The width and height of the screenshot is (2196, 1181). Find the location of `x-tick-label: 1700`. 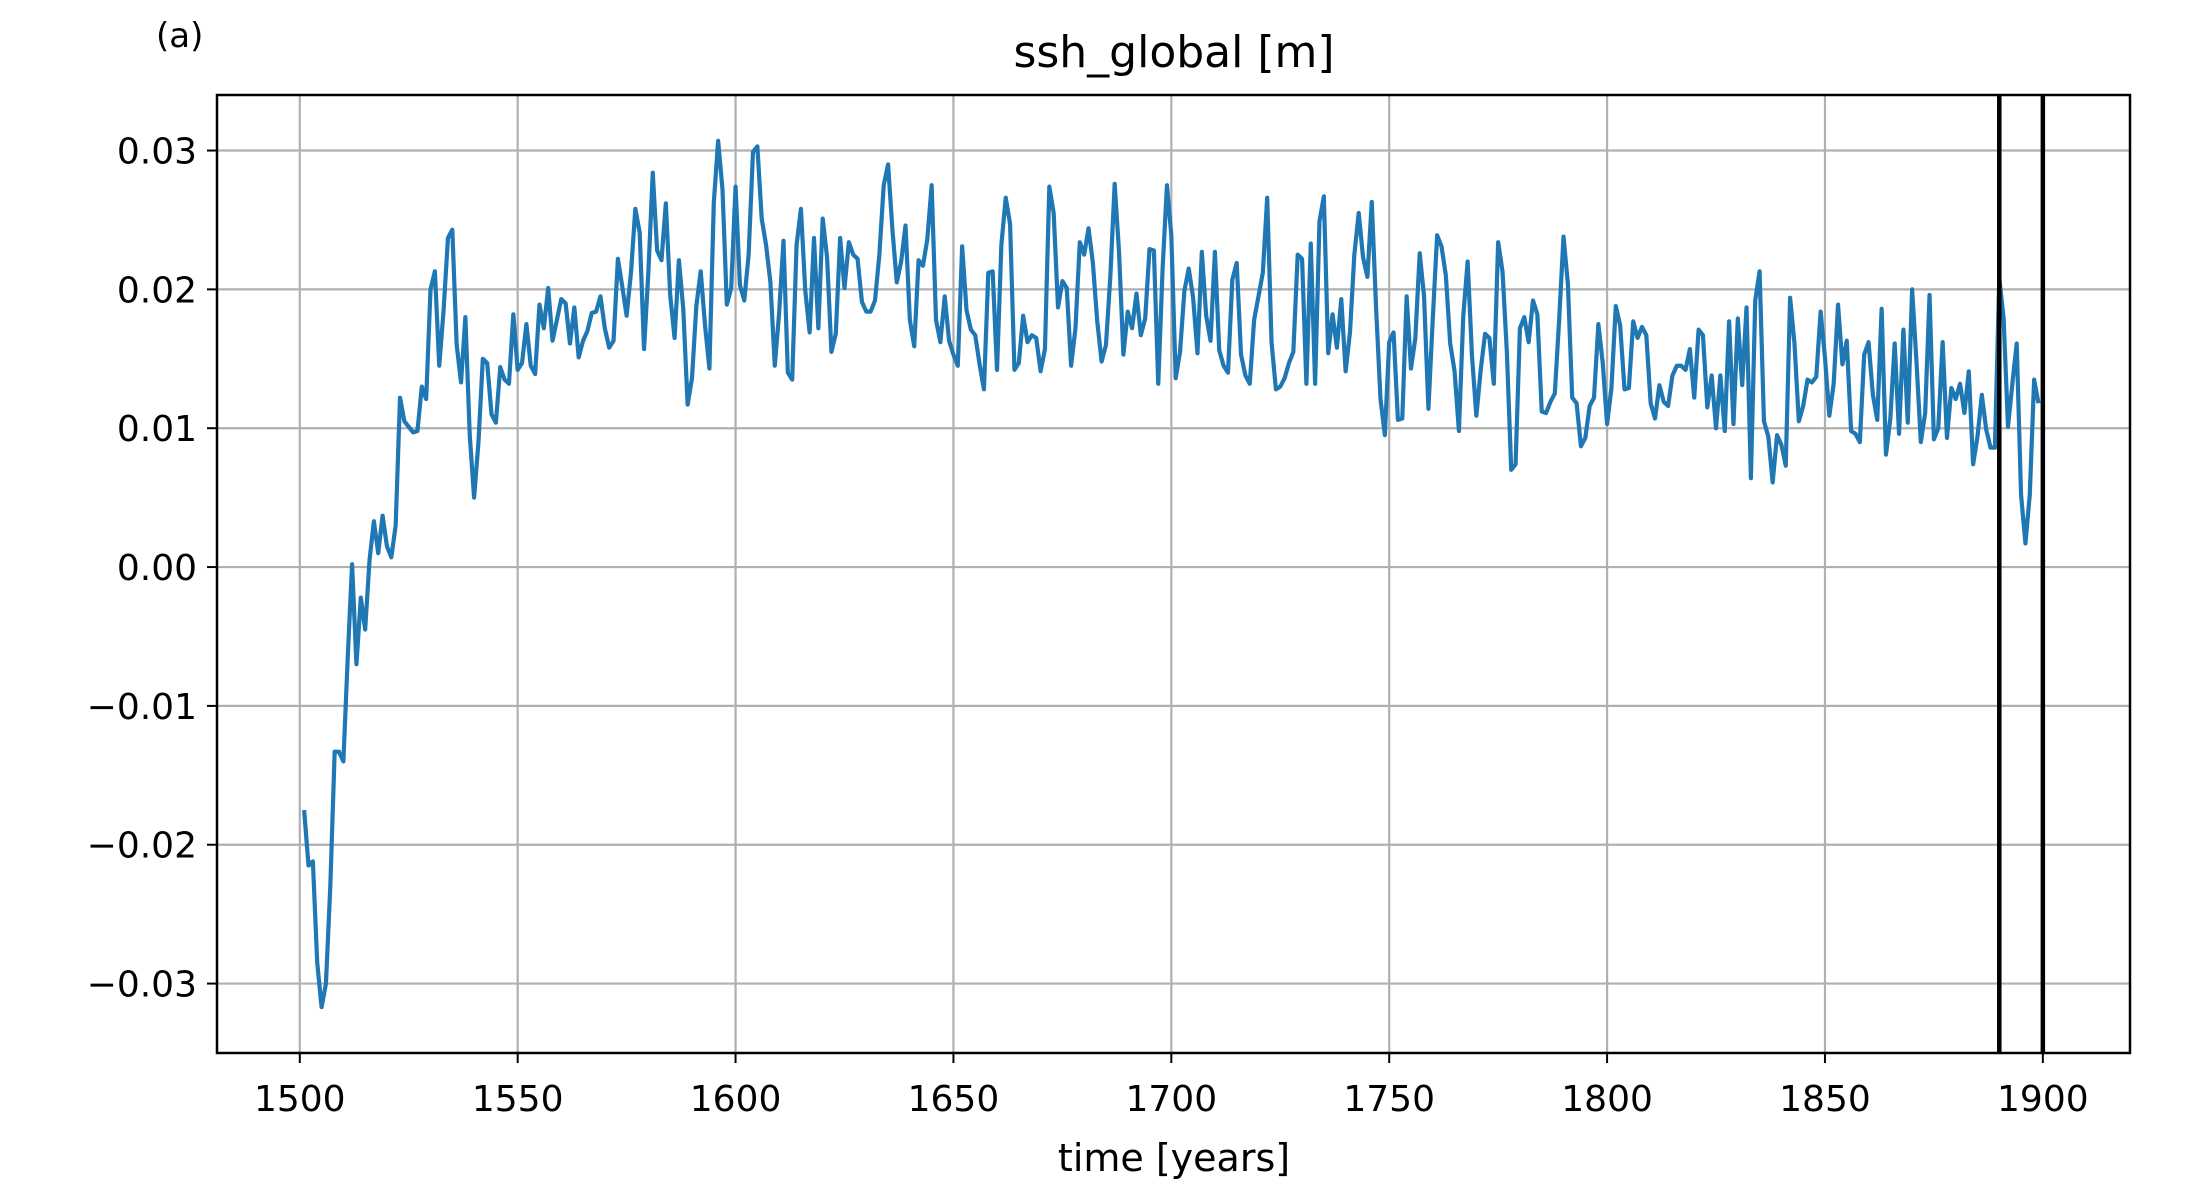

x-tick-label: 1700 is located at coordinates (1172, 1099).